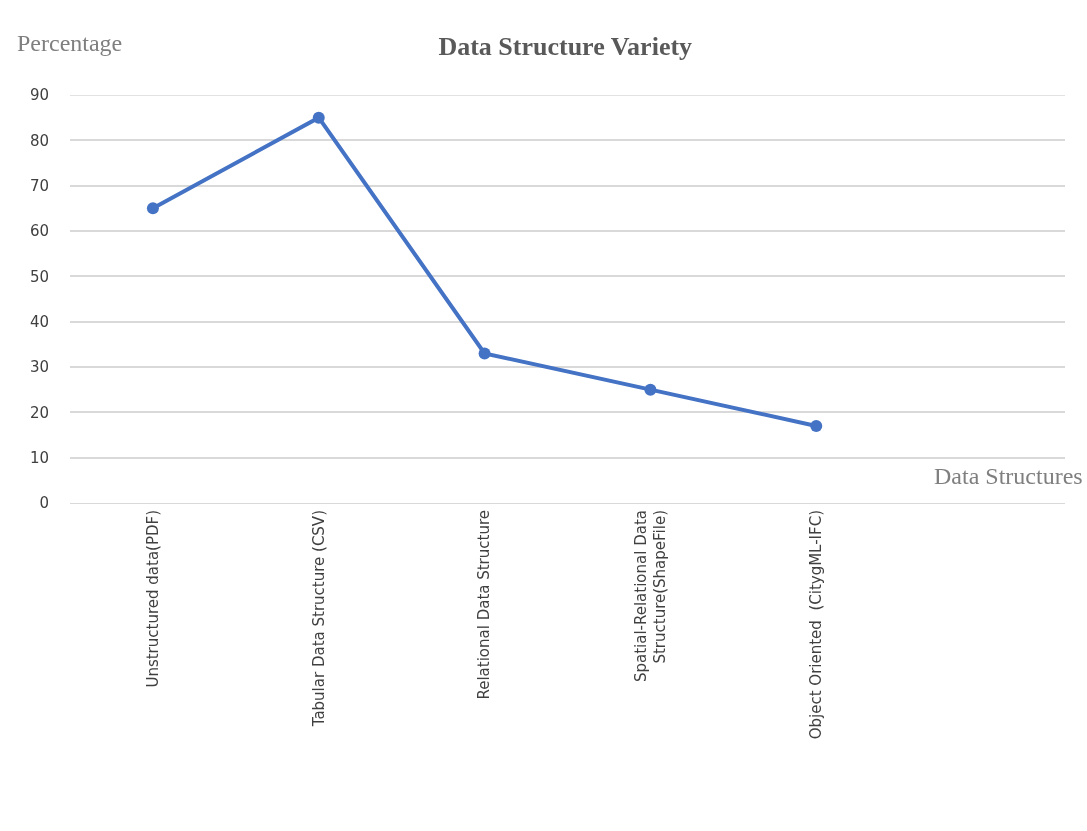  Describe the element at coordinates (39, 95) in the screenshot. I see `y-tick-label: 90` at that location.